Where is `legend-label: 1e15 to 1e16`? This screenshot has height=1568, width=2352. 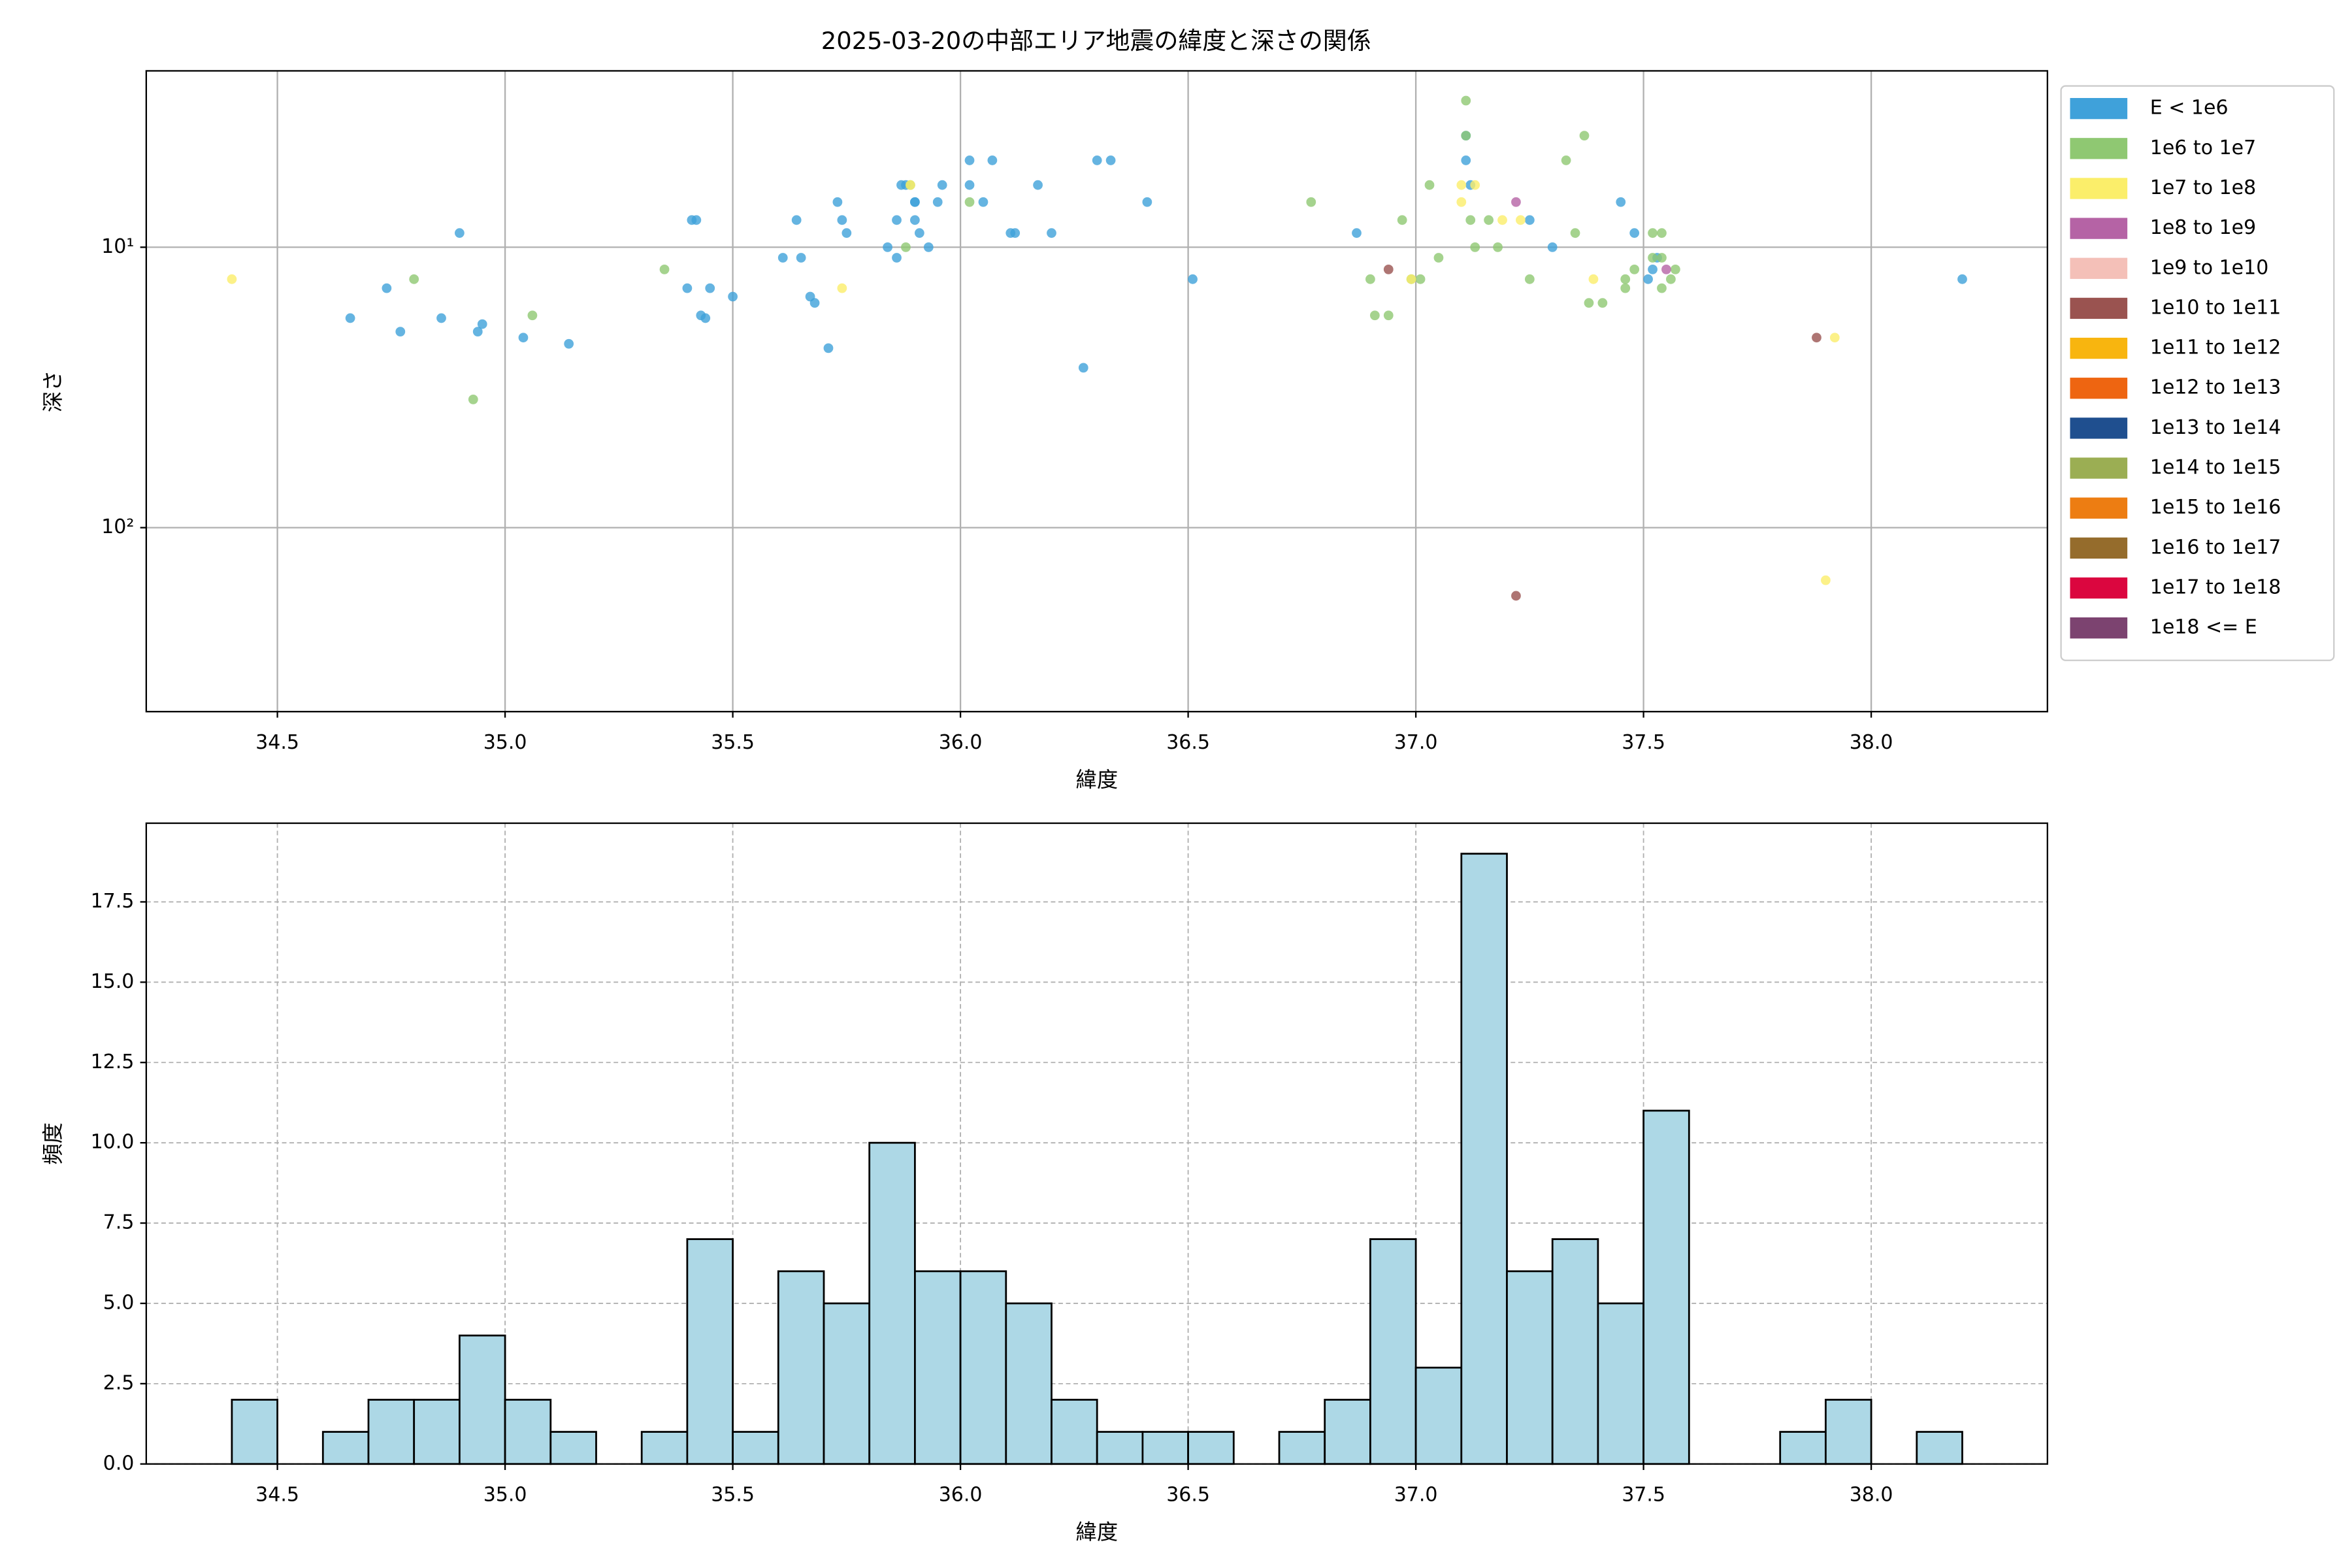
legend-label: 1e15 to 1e16 is located at coordinates (2215, 507).